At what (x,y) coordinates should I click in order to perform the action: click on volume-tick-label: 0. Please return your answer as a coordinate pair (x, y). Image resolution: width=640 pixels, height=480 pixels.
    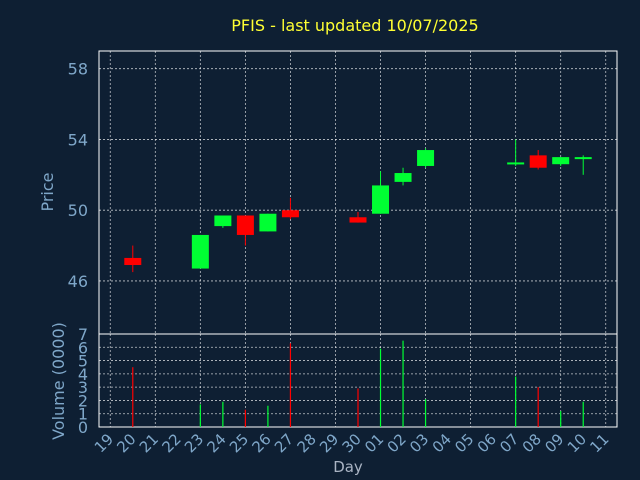
    Looking at the image, I should click on (83, 427).